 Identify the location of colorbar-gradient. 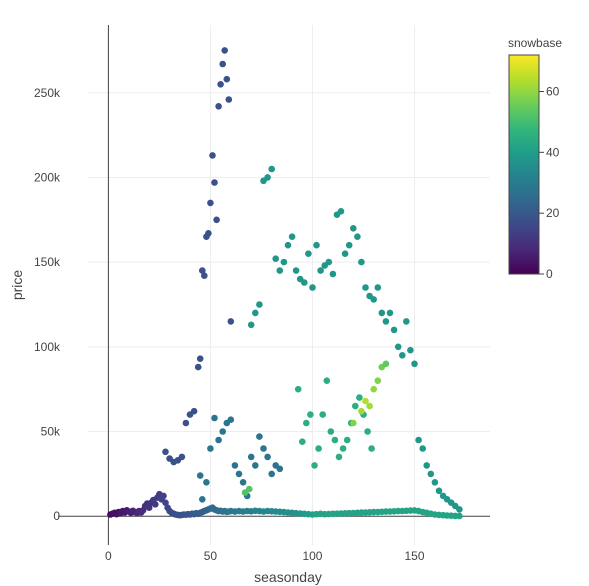
(524, 164).